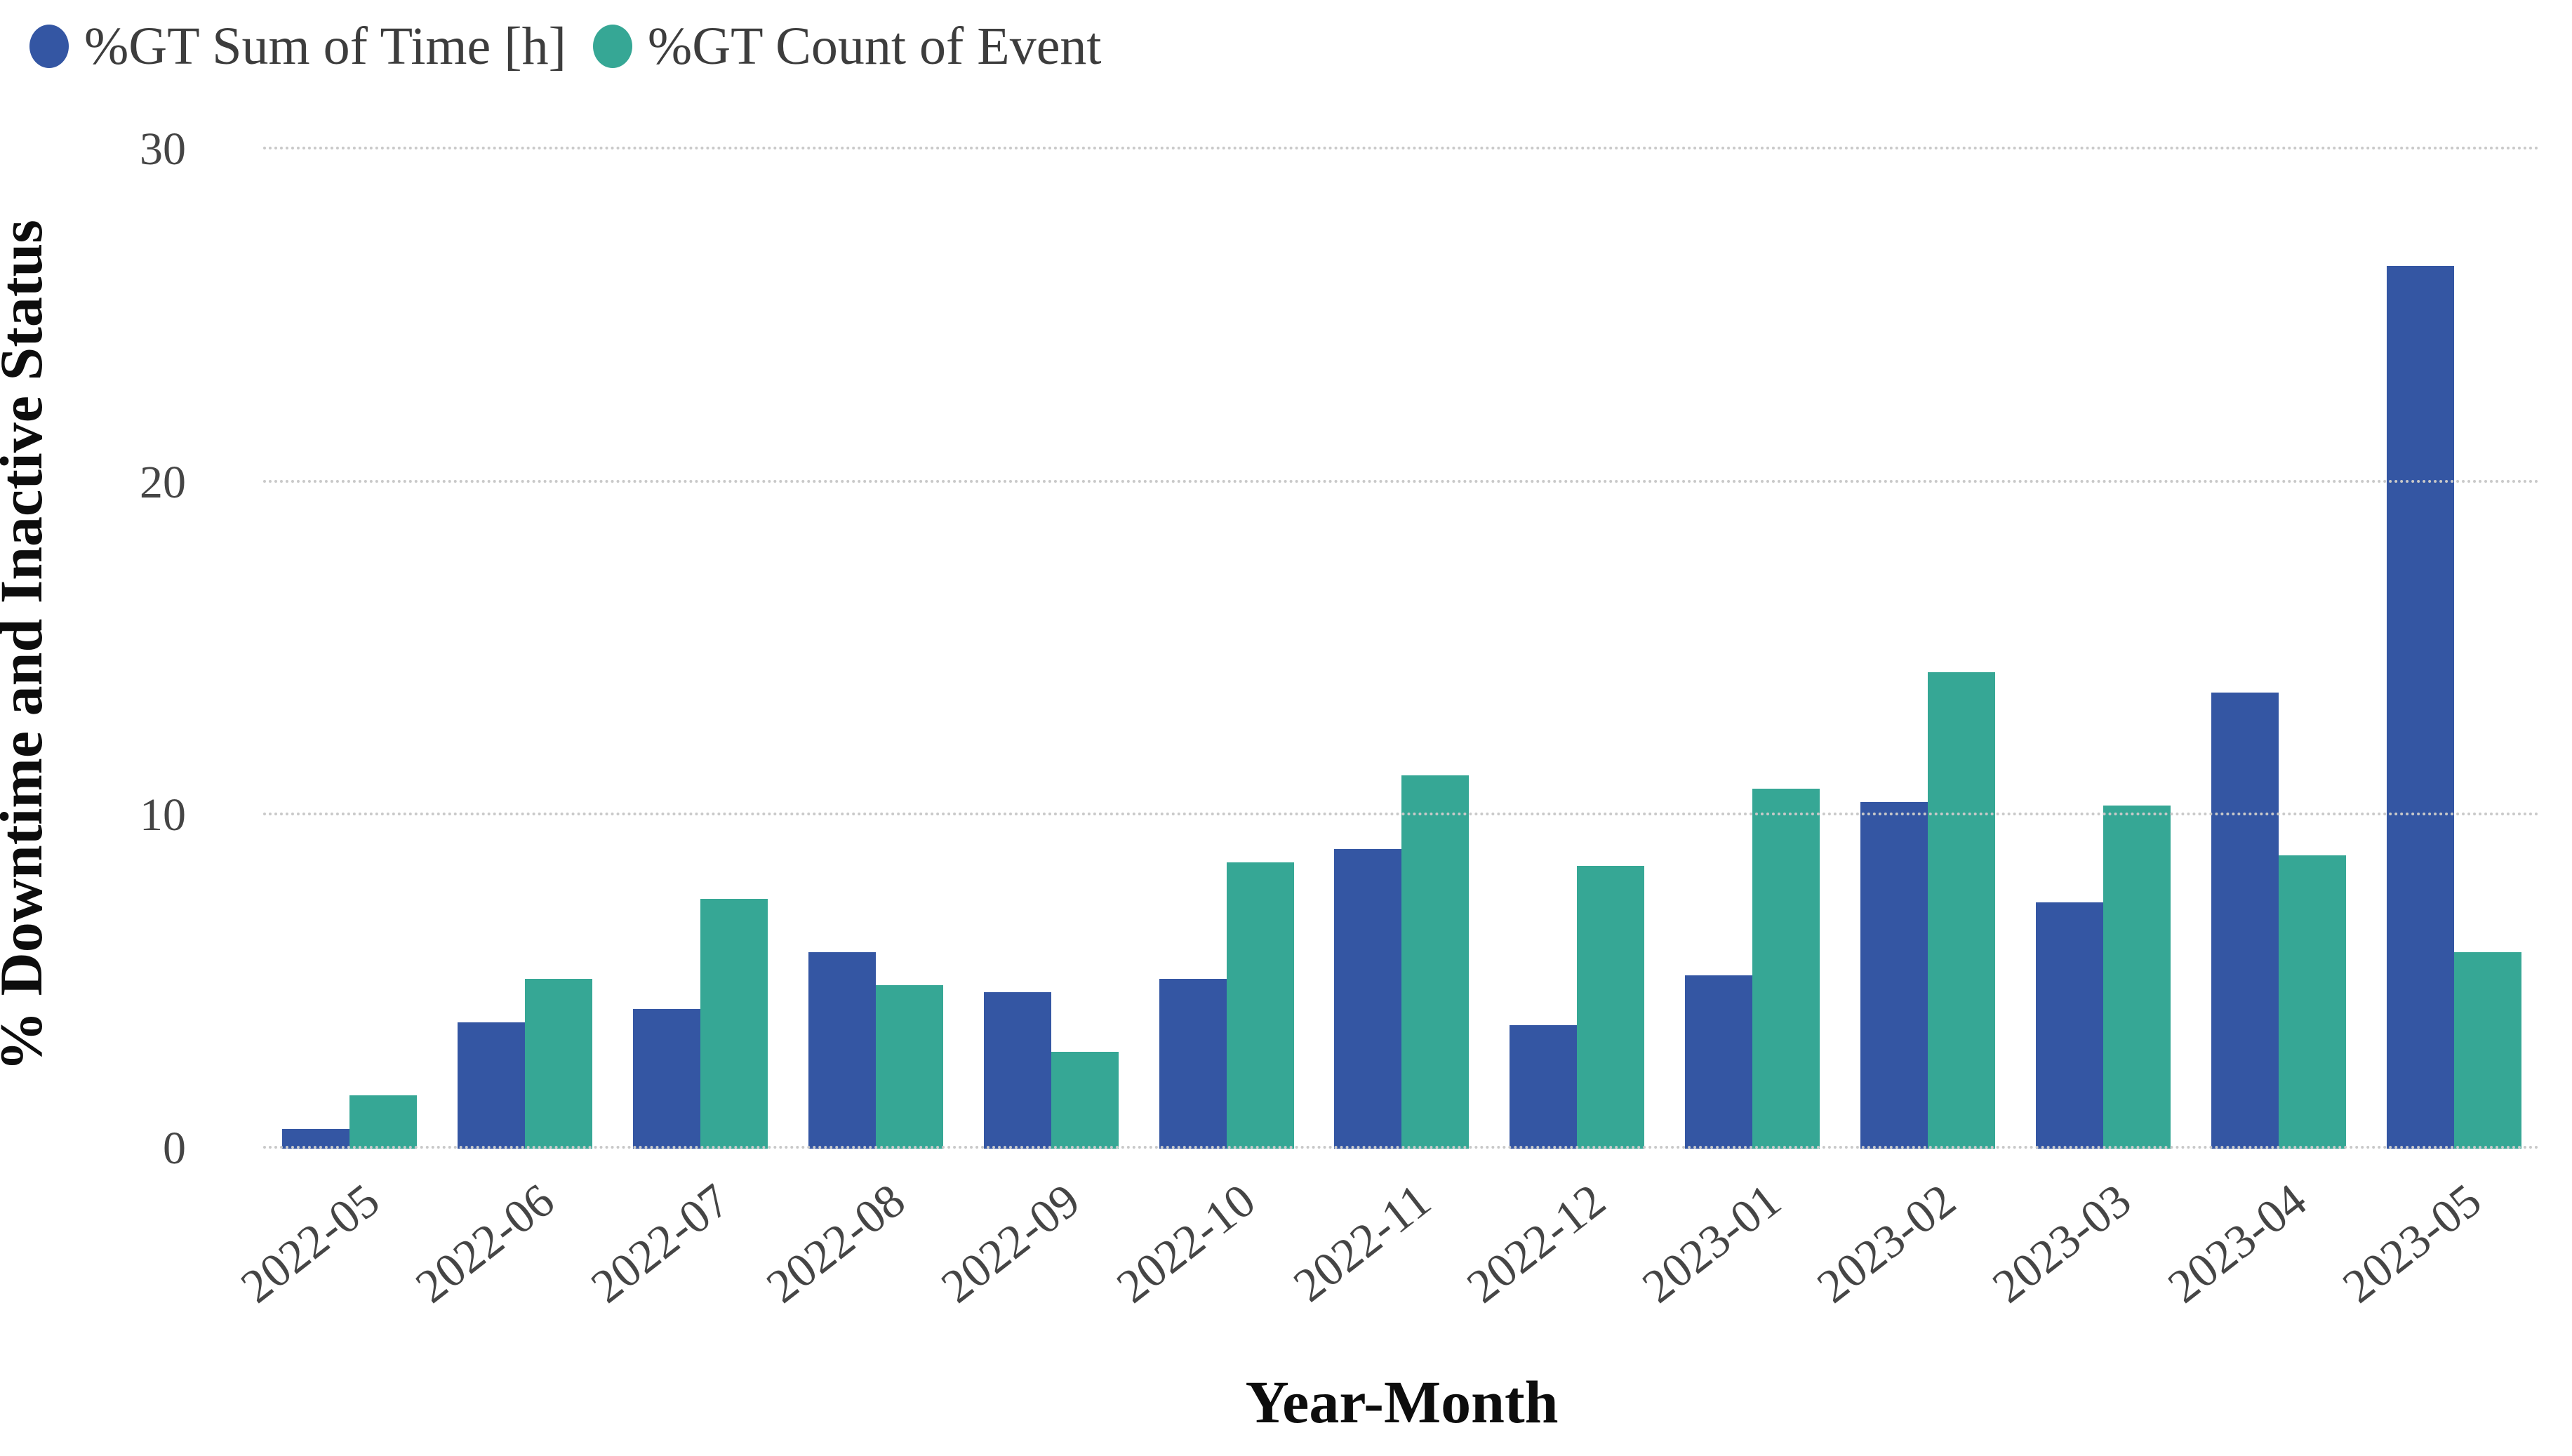 This screenshot has height=1456, width=2572. What do you see at coordinates (874, 46) in the screenshot?
I see `legend-label: %GT Count of Event` at bounding box center [874, 46].